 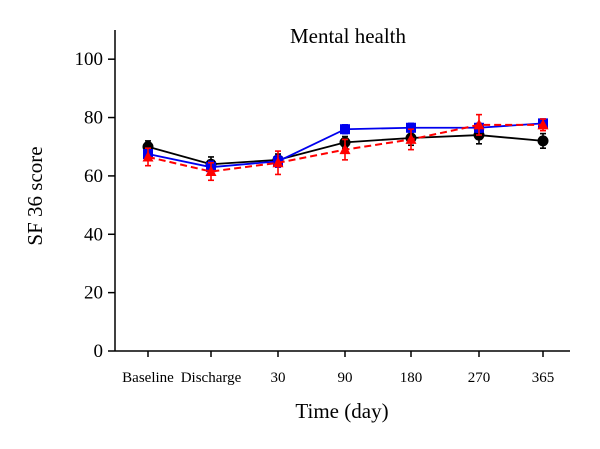 I want to click on y-tick-label: 20, so click(x=93, y=293).